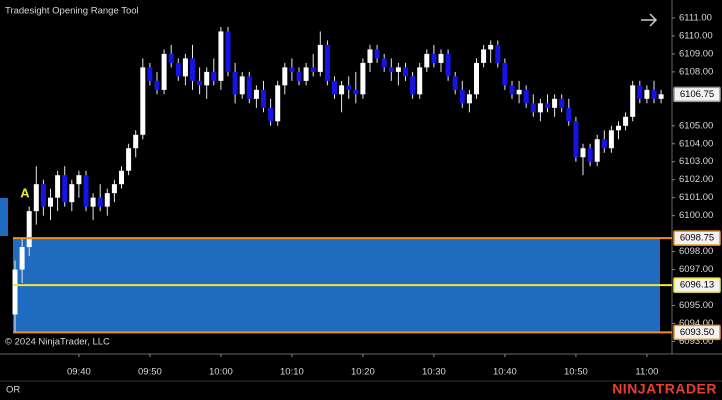 The width and height of the screenshot is (722, 400). I want to click on range-high-tag: 6098.75, so click(697, 238).